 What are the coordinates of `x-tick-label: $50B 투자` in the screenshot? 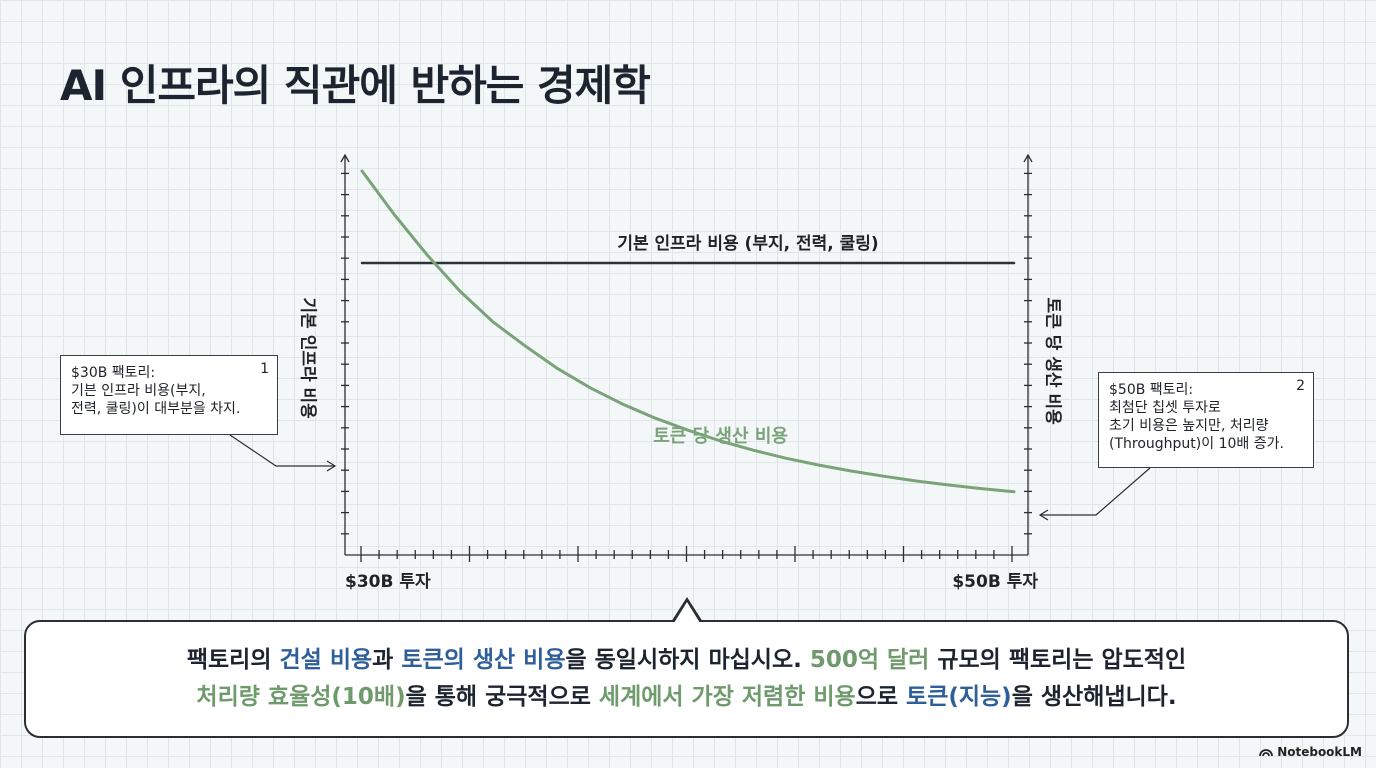 It's located at (995, 582).